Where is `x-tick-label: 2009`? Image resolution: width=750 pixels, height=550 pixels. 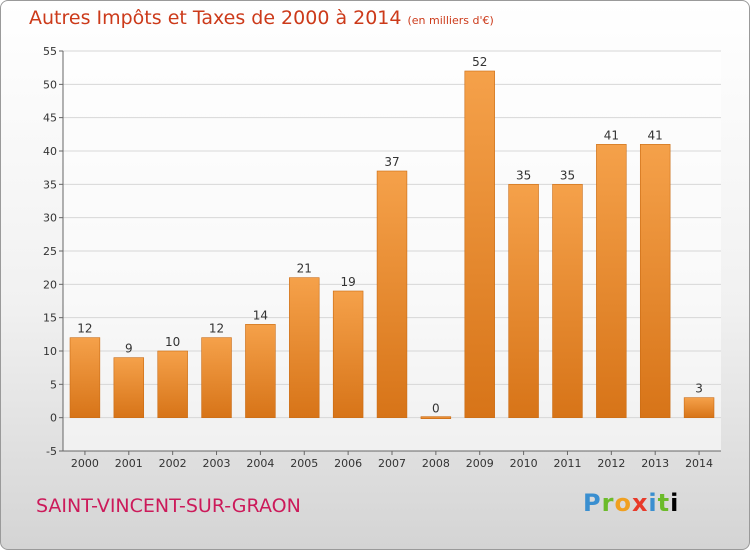 x-tick-label: 2009 is located at coordinates (480, 463).